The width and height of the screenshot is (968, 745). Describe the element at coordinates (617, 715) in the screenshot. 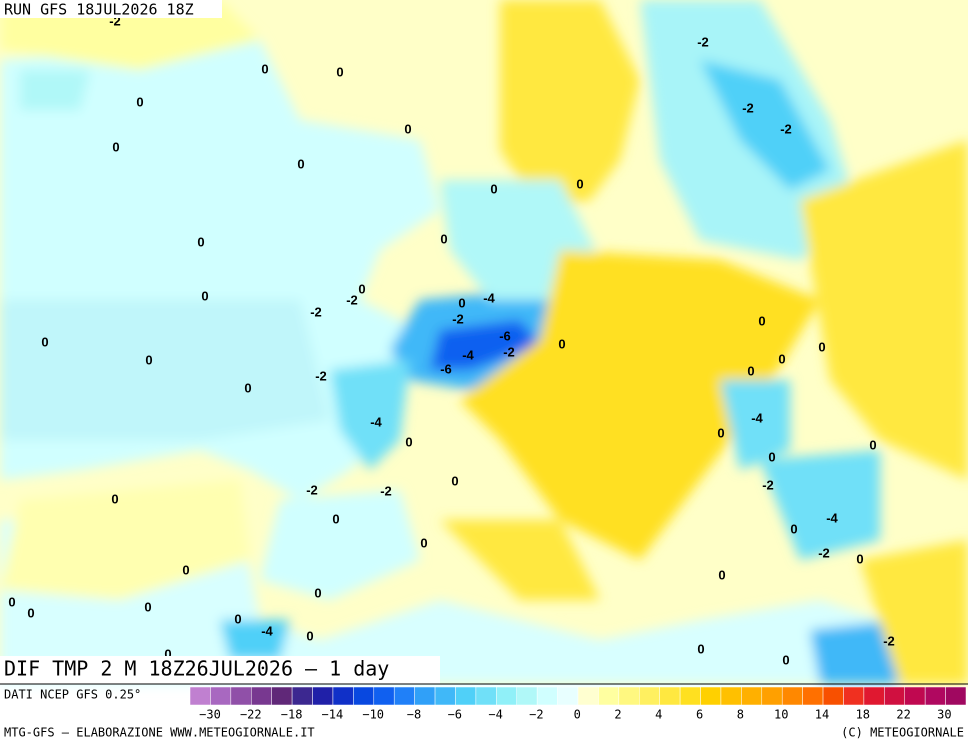

I see `colorbar-label: 2` at that location.